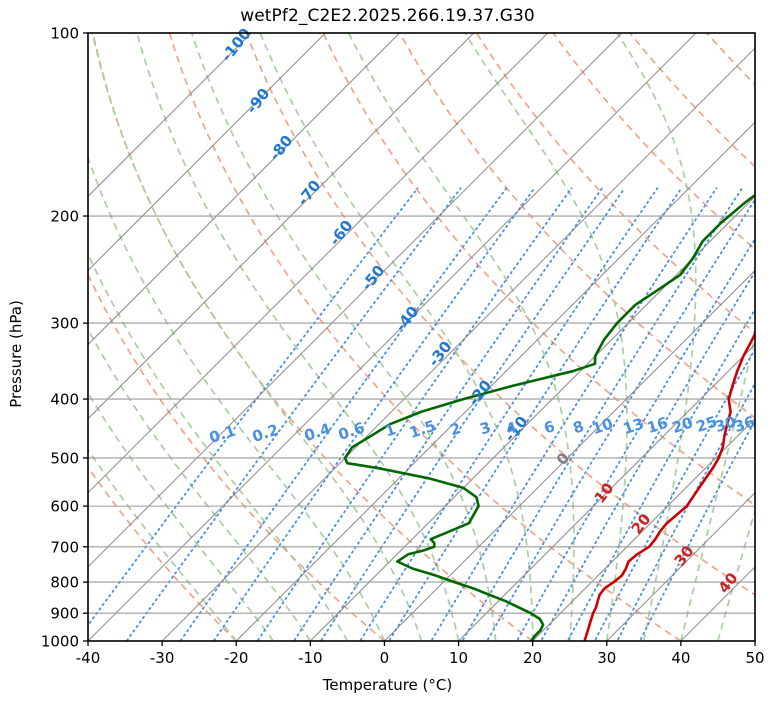 This screenshot has height=708, width=775. What do you see at coordinates (64, 507) in the screenshot?
I see `svg-text: 600` at bounding box center [64, 507].